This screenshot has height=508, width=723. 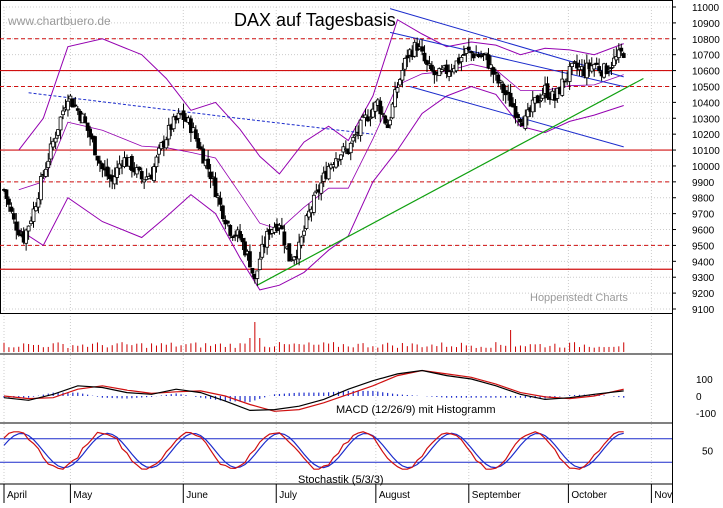 I want to click on price-tick-label: 10100, so click(x=706, y=151).